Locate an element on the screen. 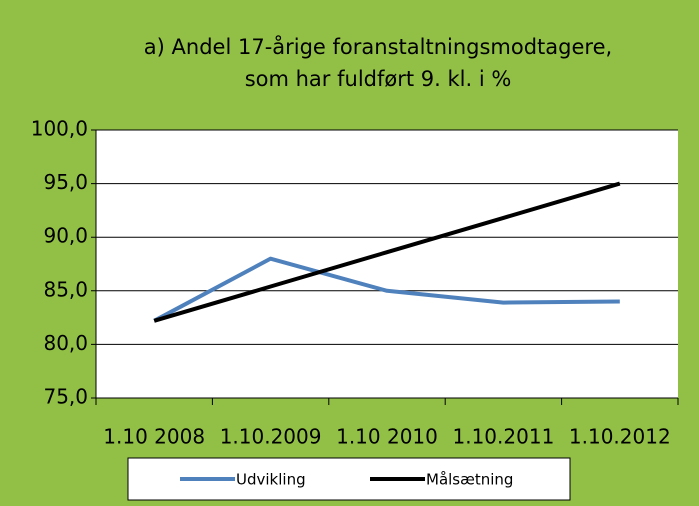 The width and height of the screenshot is (699, 506). y-tick-label: 85,0 is located at coordinates (65, 289).